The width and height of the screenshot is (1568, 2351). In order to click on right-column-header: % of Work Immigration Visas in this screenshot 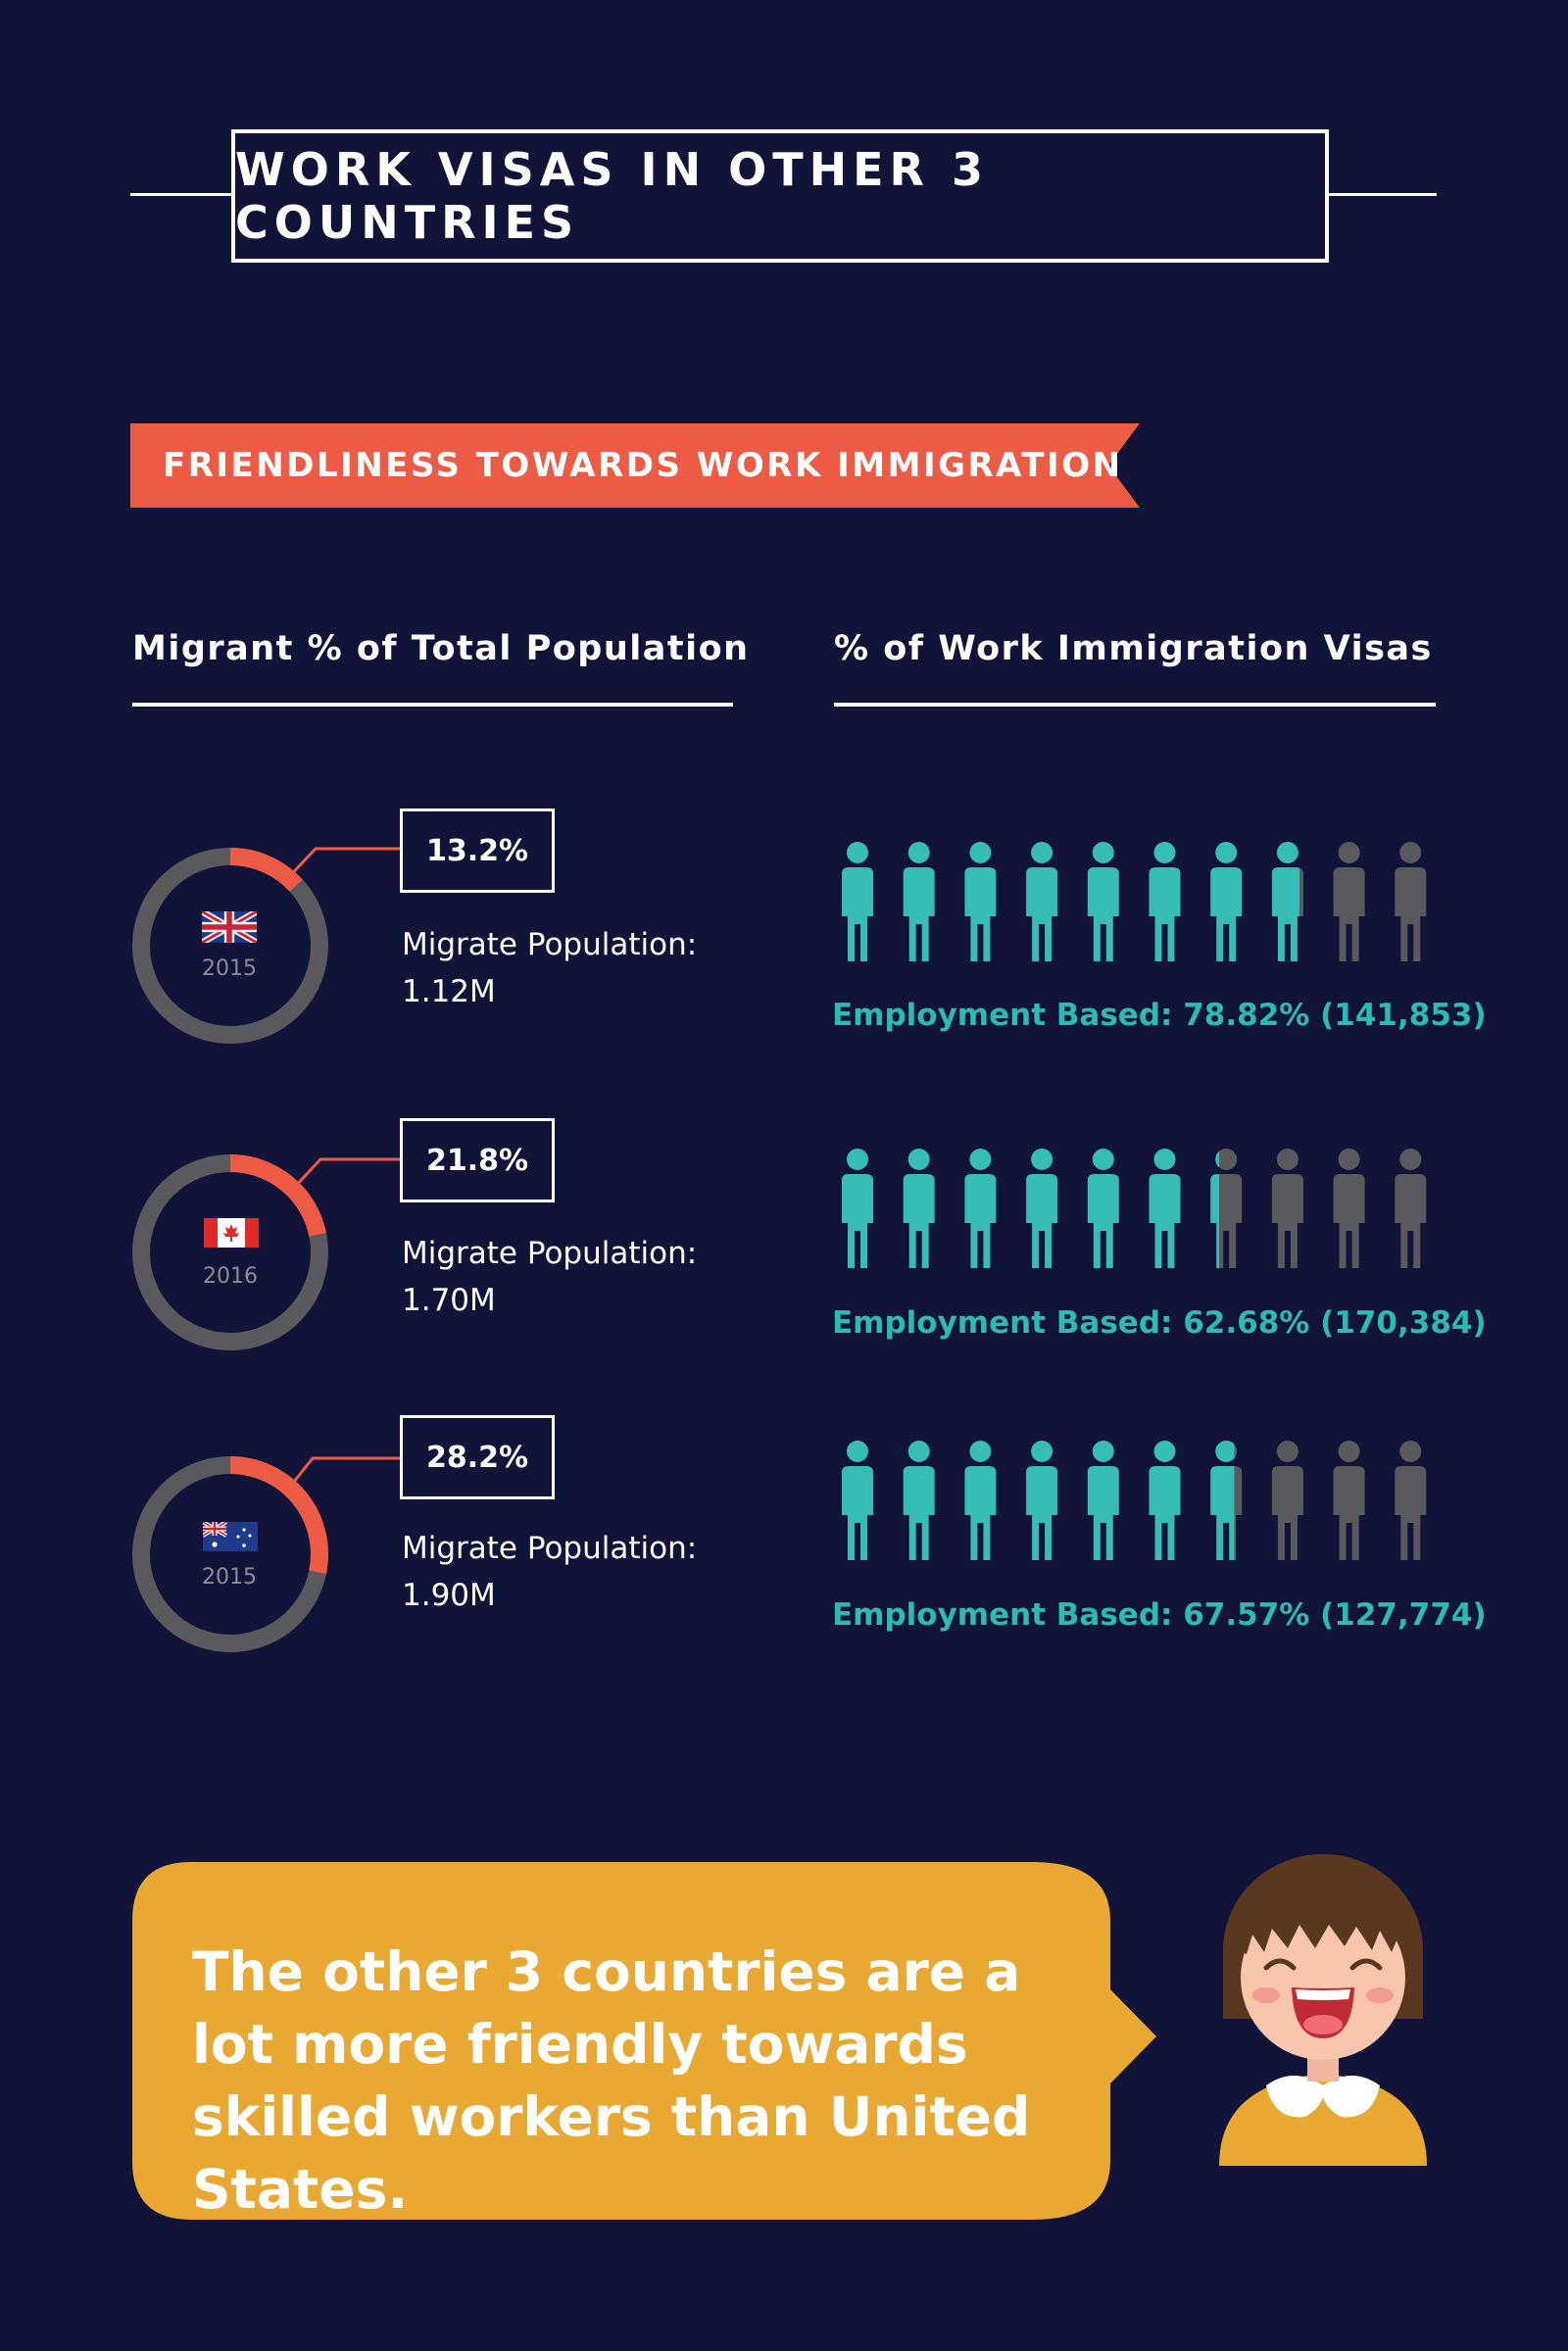, I will do `click(1133, 649)`.